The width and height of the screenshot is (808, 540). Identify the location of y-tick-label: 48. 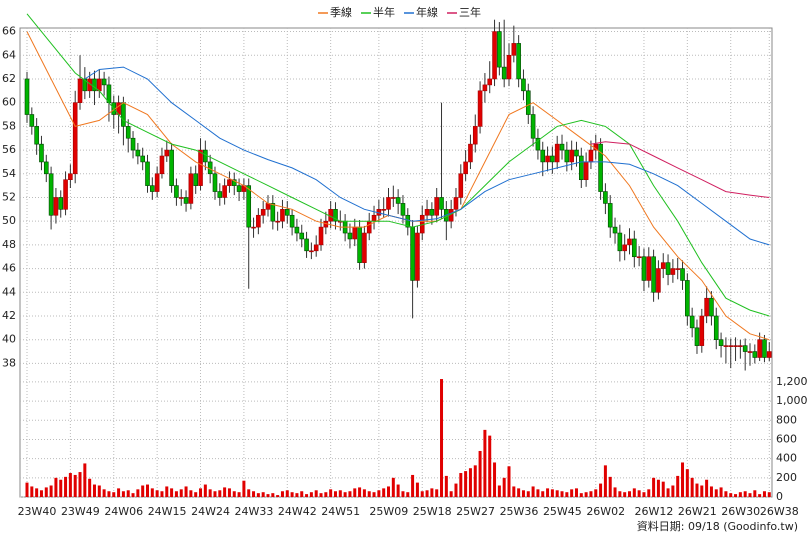
(9, 244).